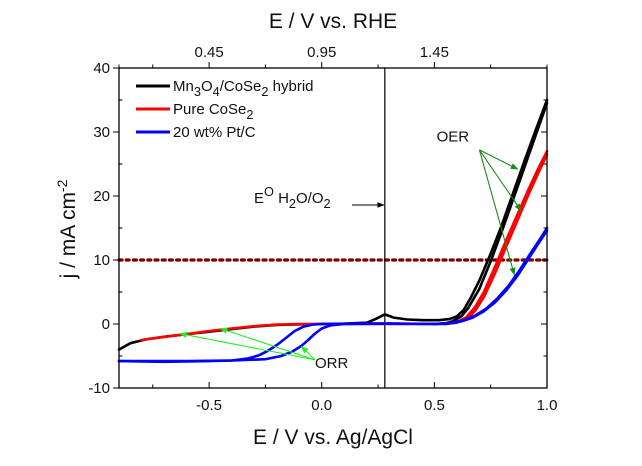  I want to click on x-axis-title: E / V vs. Ag/AgCl, so click(333, 437).